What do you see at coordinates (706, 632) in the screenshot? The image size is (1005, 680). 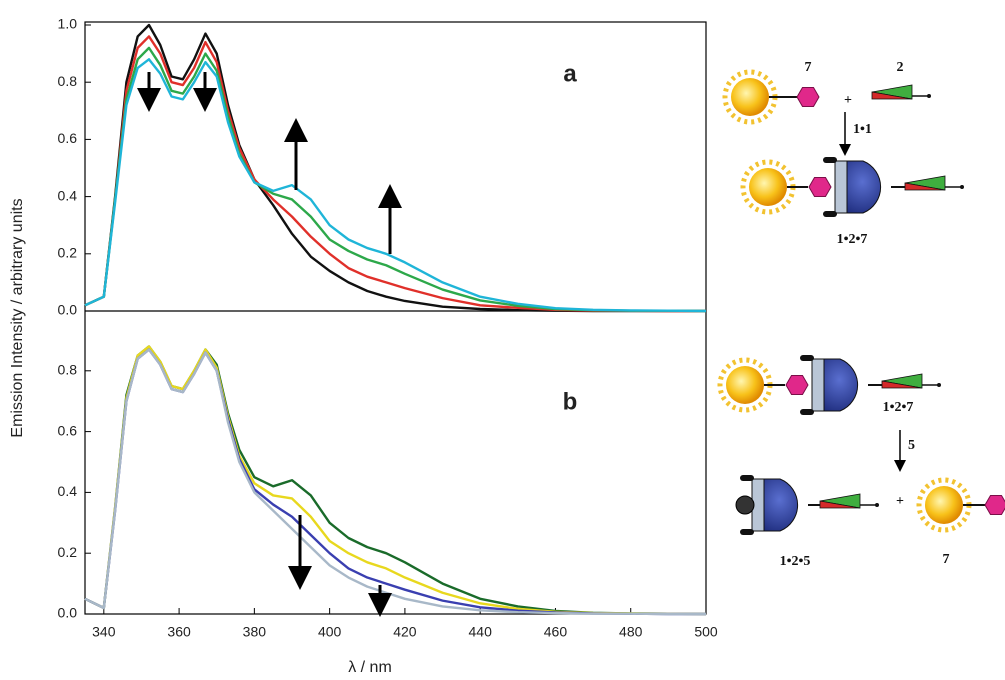 I see `x-tick-label: 500` at bounding box center [706, 632].